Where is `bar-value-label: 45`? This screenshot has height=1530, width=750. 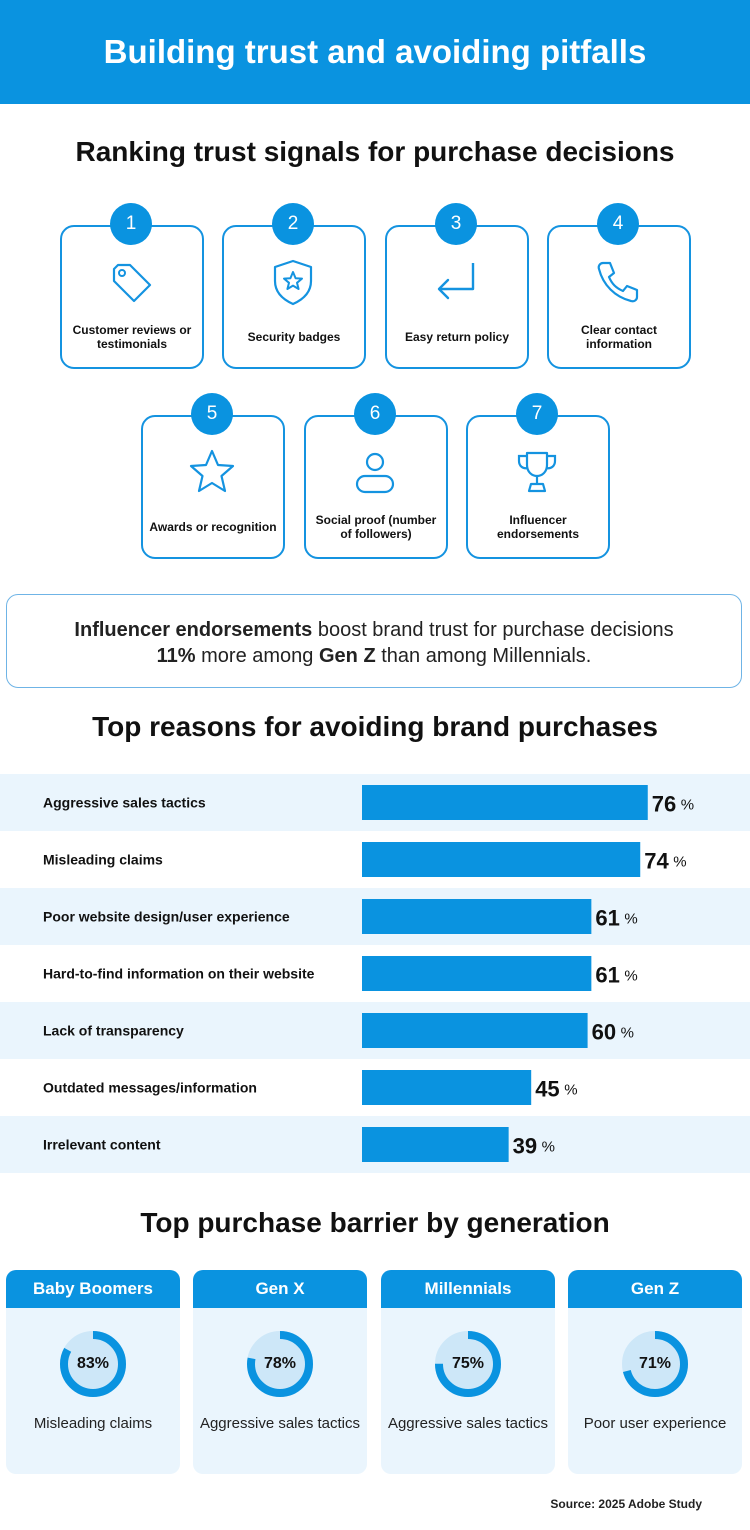
bar-value-label: 45 is located at coordinates (547, 1089).